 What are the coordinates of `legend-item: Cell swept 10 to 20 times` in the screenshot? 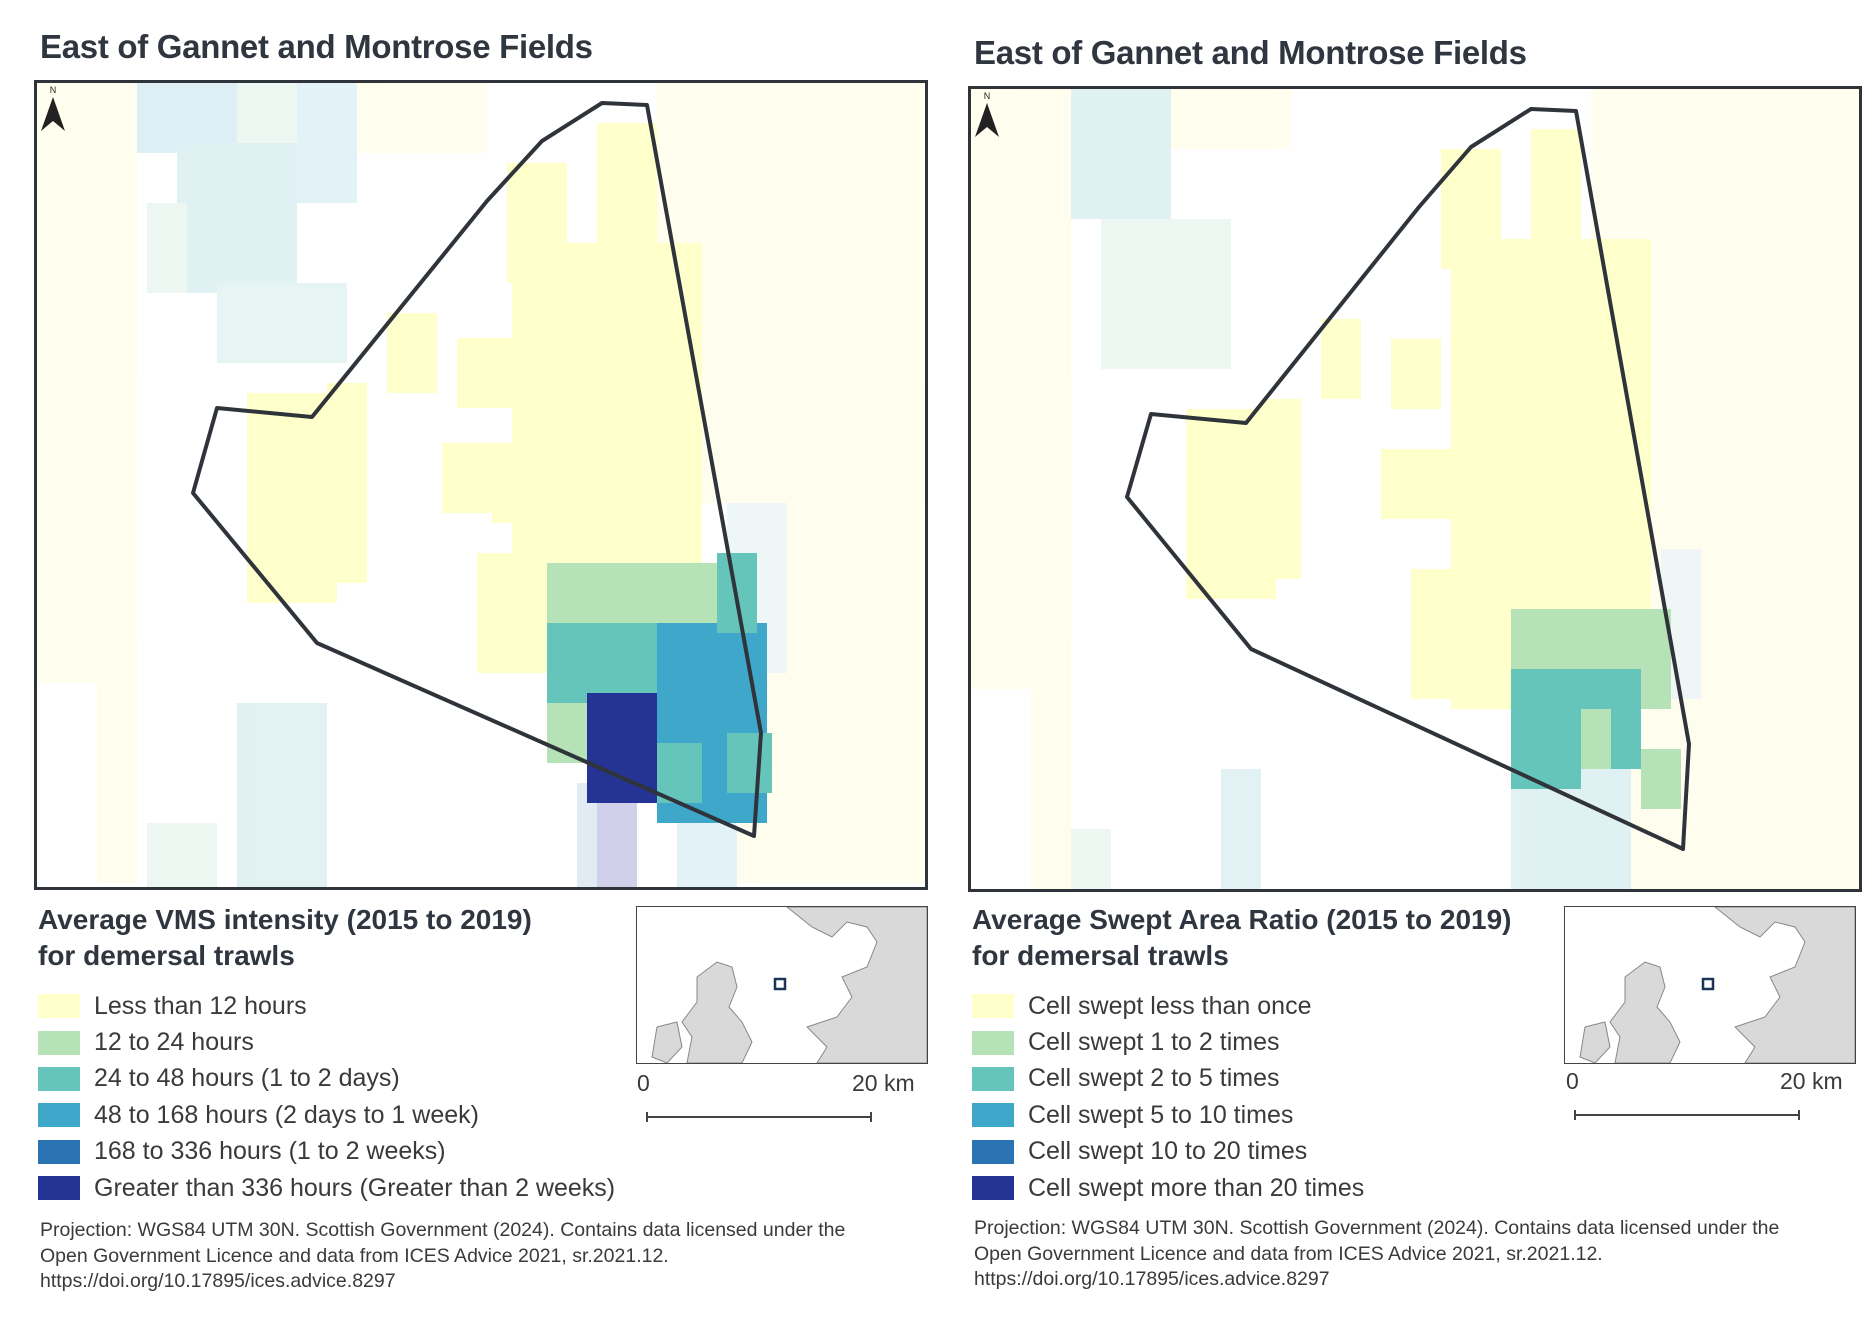 It's located at (1168, 1152).